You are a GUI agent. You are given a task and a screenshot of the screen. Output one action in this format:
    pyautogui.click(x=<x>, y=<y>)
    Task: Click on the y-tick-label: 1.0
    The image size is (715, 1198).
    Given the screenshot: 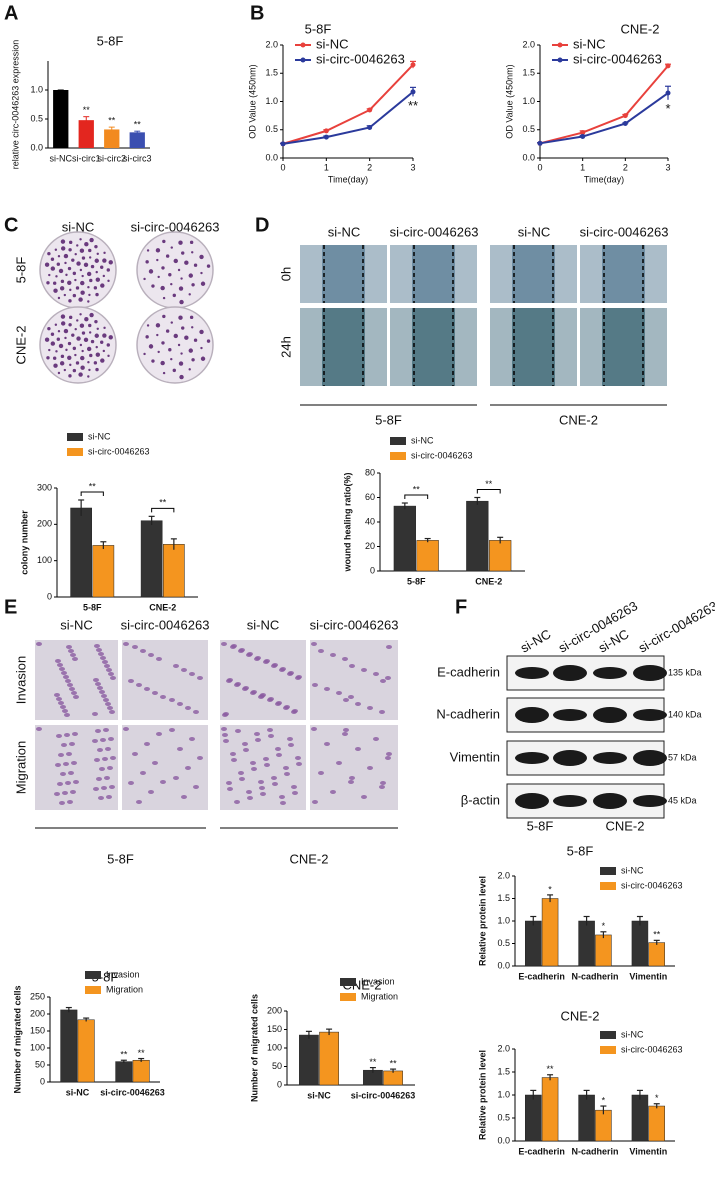 What is the action you would take?
    pyautogui.click(x=528, y=101)
    